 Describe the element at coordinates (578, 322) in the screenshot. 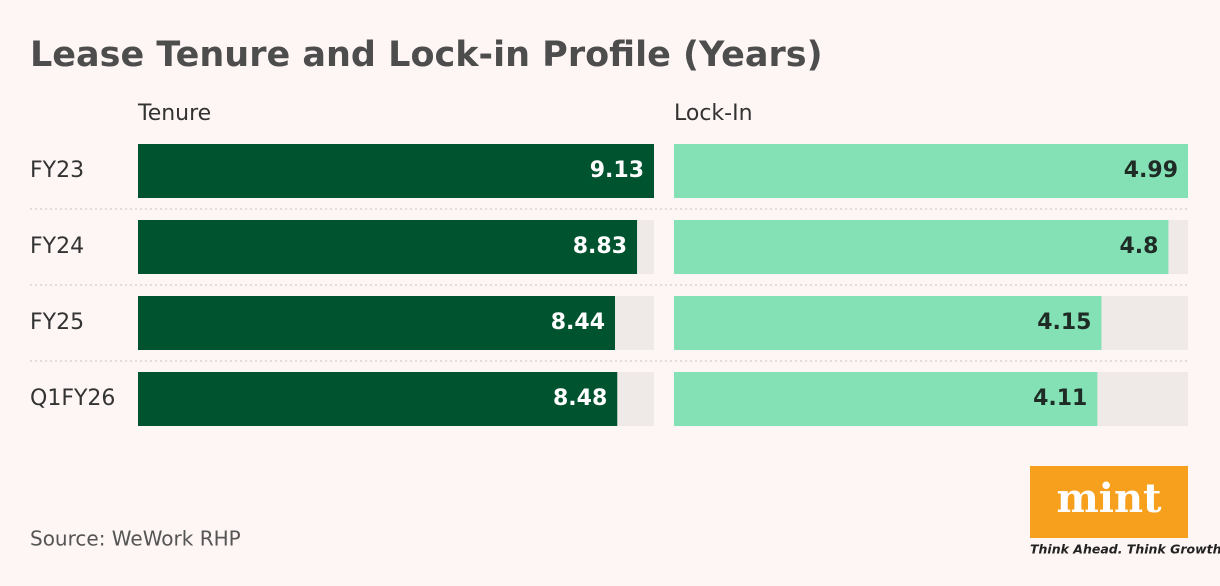

I see `data-label: 8.44` at that location.